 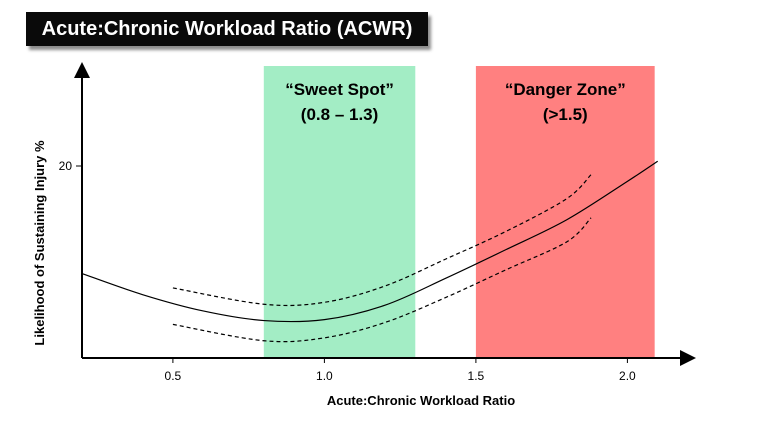 I want to click on chart-title: Acute:Chronic Workload Ratio (ACWR), so click(x=227, y=28).